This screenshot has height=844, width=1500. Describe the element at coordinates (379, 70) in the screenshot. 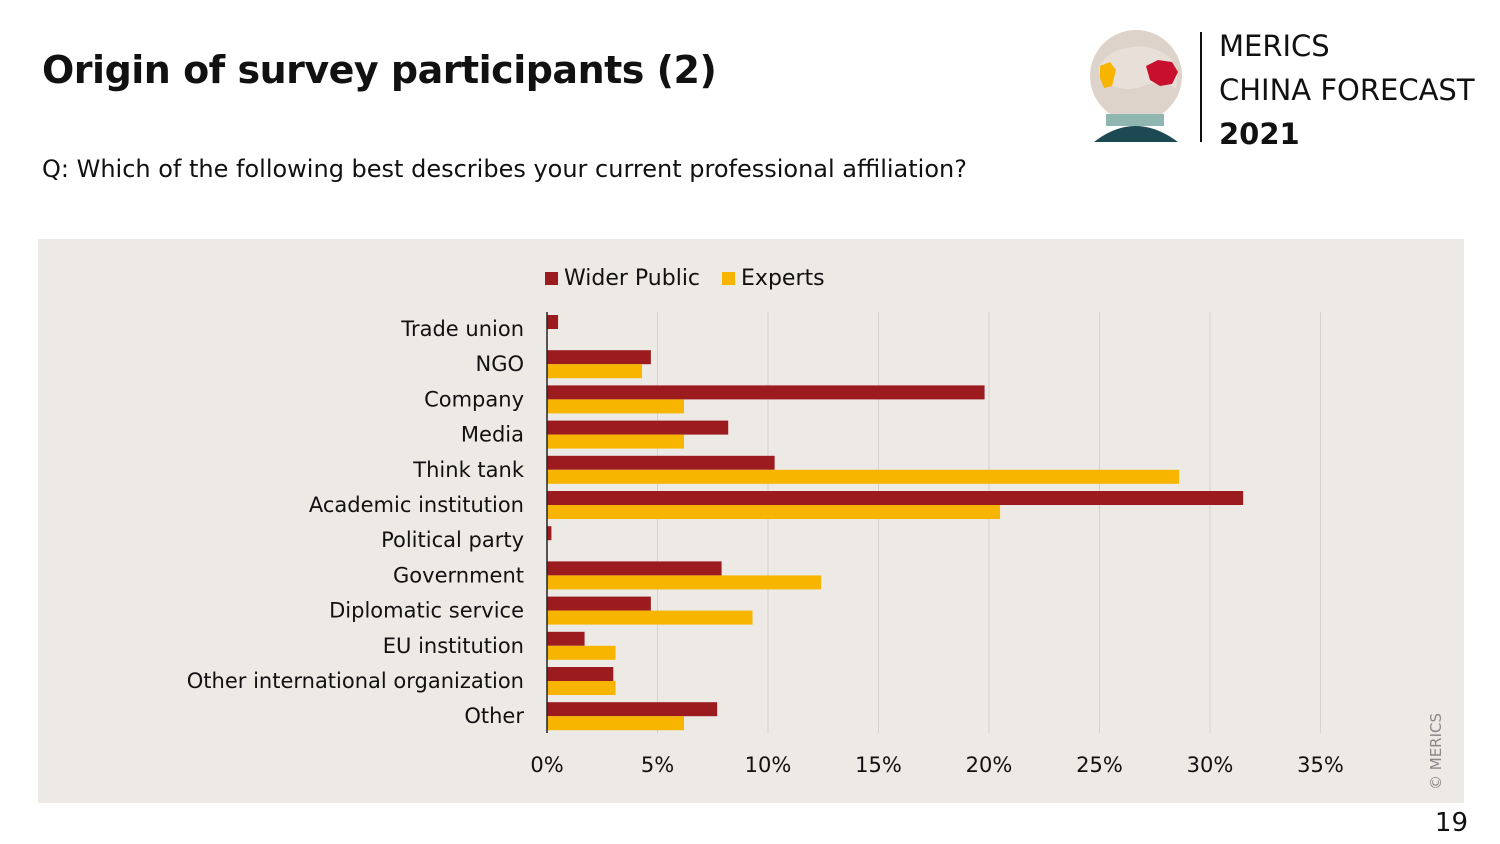

I see `slide-title: Origin of survey participants (2)` at that location.